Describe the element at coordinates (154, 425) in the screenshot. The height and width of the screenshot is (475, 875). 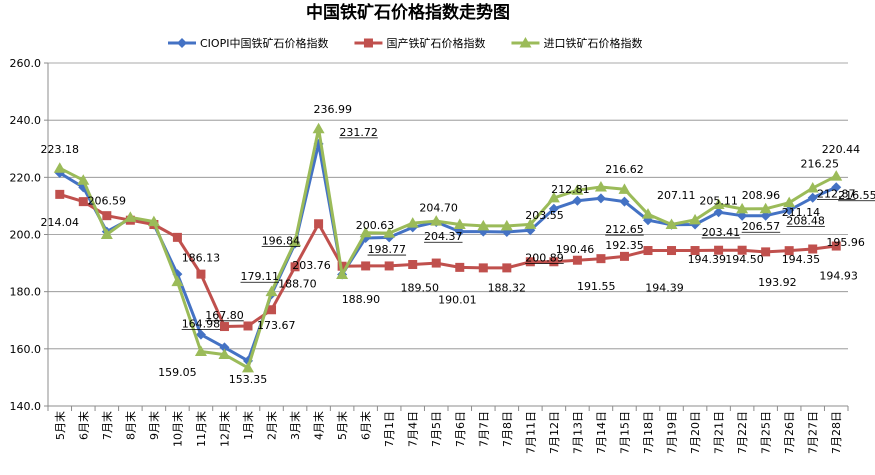
I see `x-tick-label: 9月末` at that location.